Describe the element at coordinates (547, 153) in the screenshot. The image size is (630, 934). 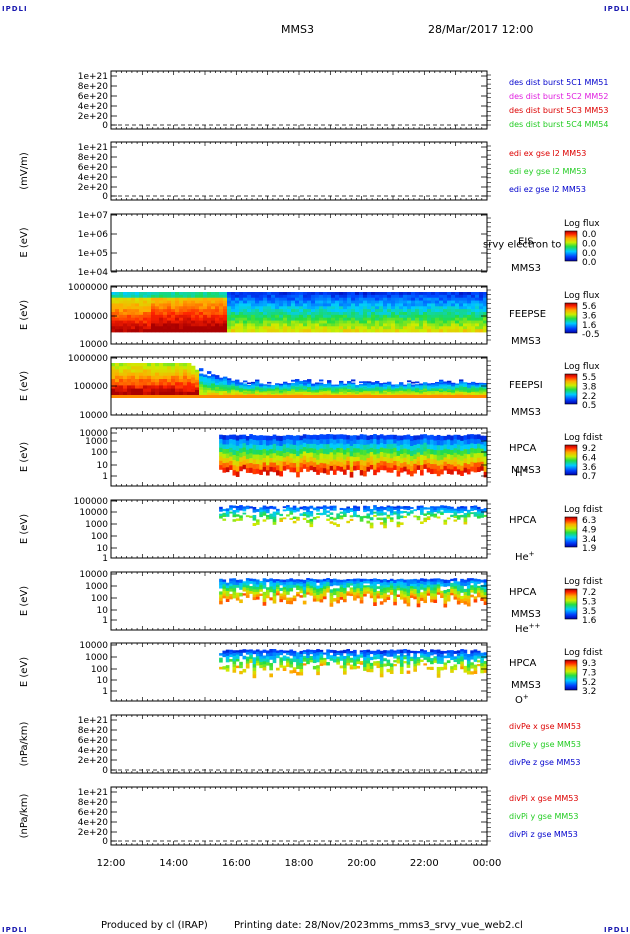
I see `legend-entry: edi ex gse l2 MM53` at that location.